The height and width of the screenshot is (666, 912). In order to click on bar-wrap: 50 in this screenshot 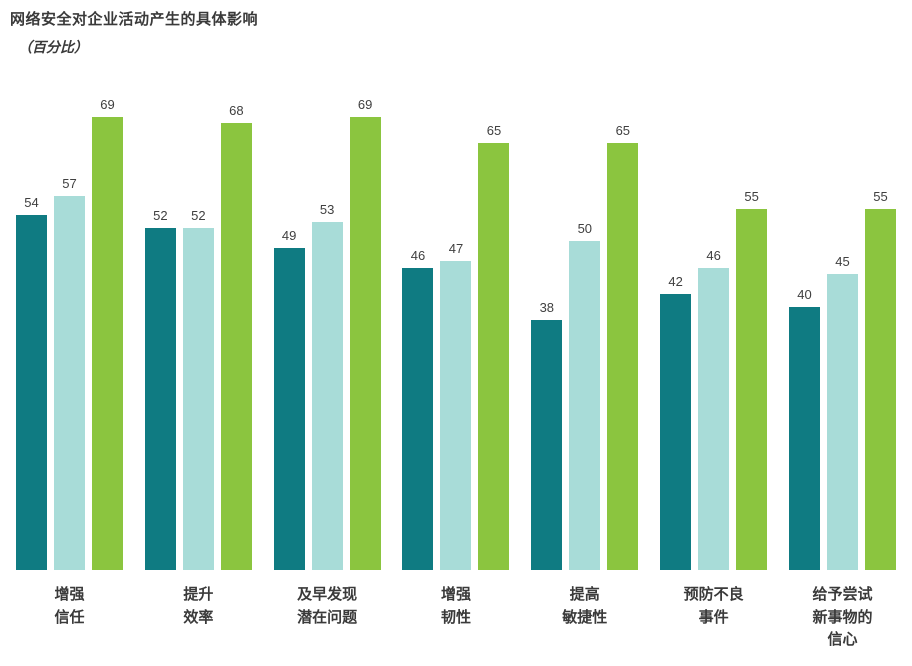, I will do `click(585, 314)`.